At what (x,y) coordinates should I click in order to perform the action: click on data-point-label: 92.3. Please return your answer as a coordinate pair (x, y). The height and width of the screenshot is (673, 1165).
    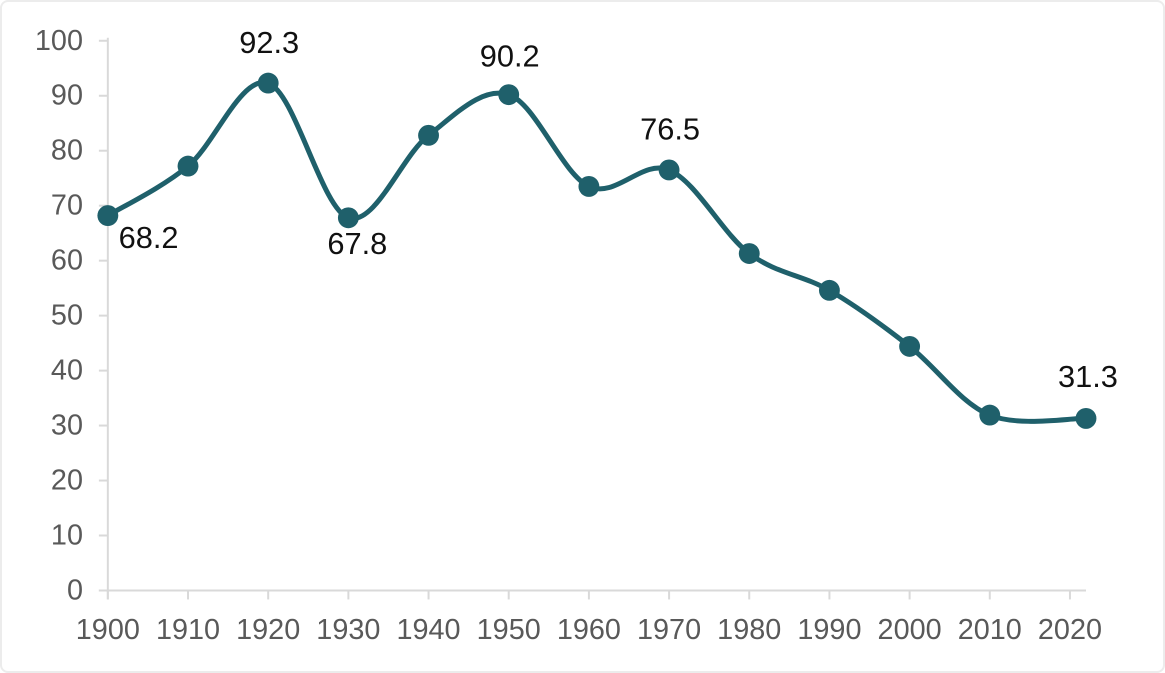
    Looking at the image, I should click on (269, 42).